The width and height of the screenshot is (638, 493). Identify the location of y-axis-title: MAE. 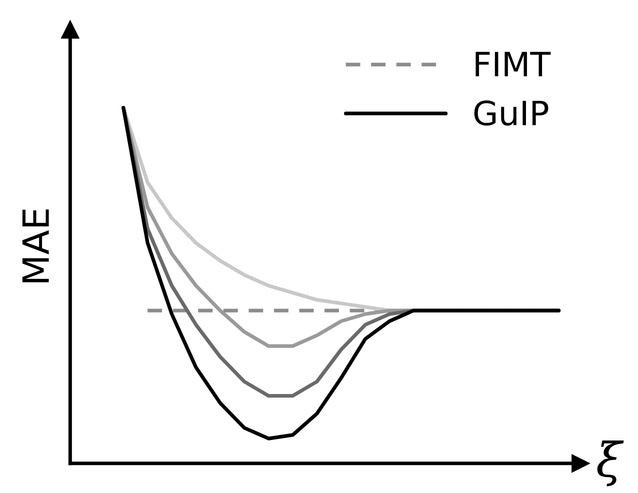
(35, 245).